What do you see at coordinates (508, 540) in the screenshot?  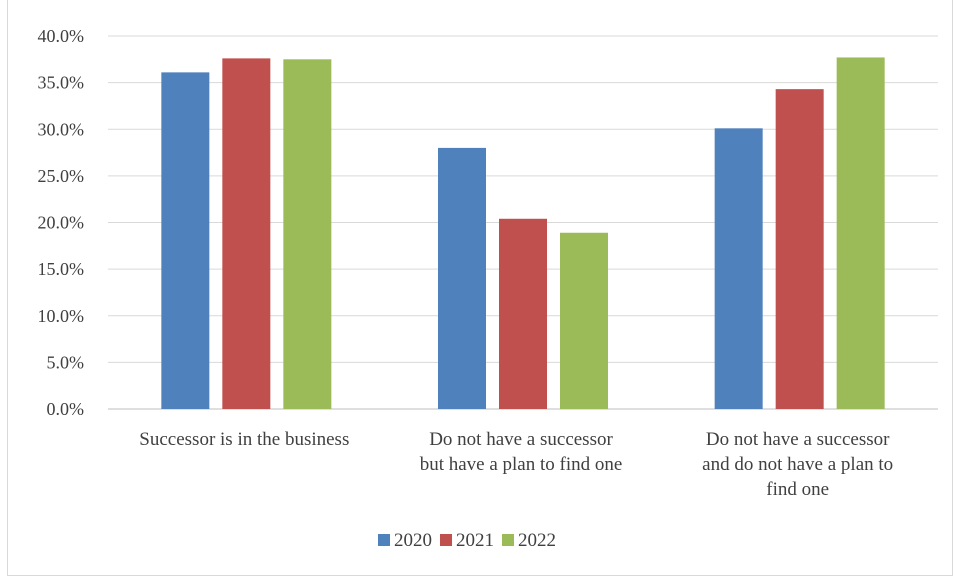 I see `legend-swatch-2022` at bounding box center [508, 540].